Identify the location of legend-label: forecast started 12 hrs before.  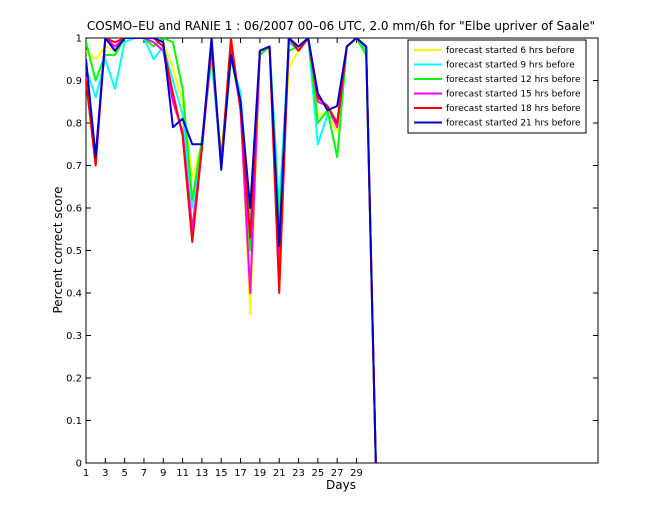
(513, 80).